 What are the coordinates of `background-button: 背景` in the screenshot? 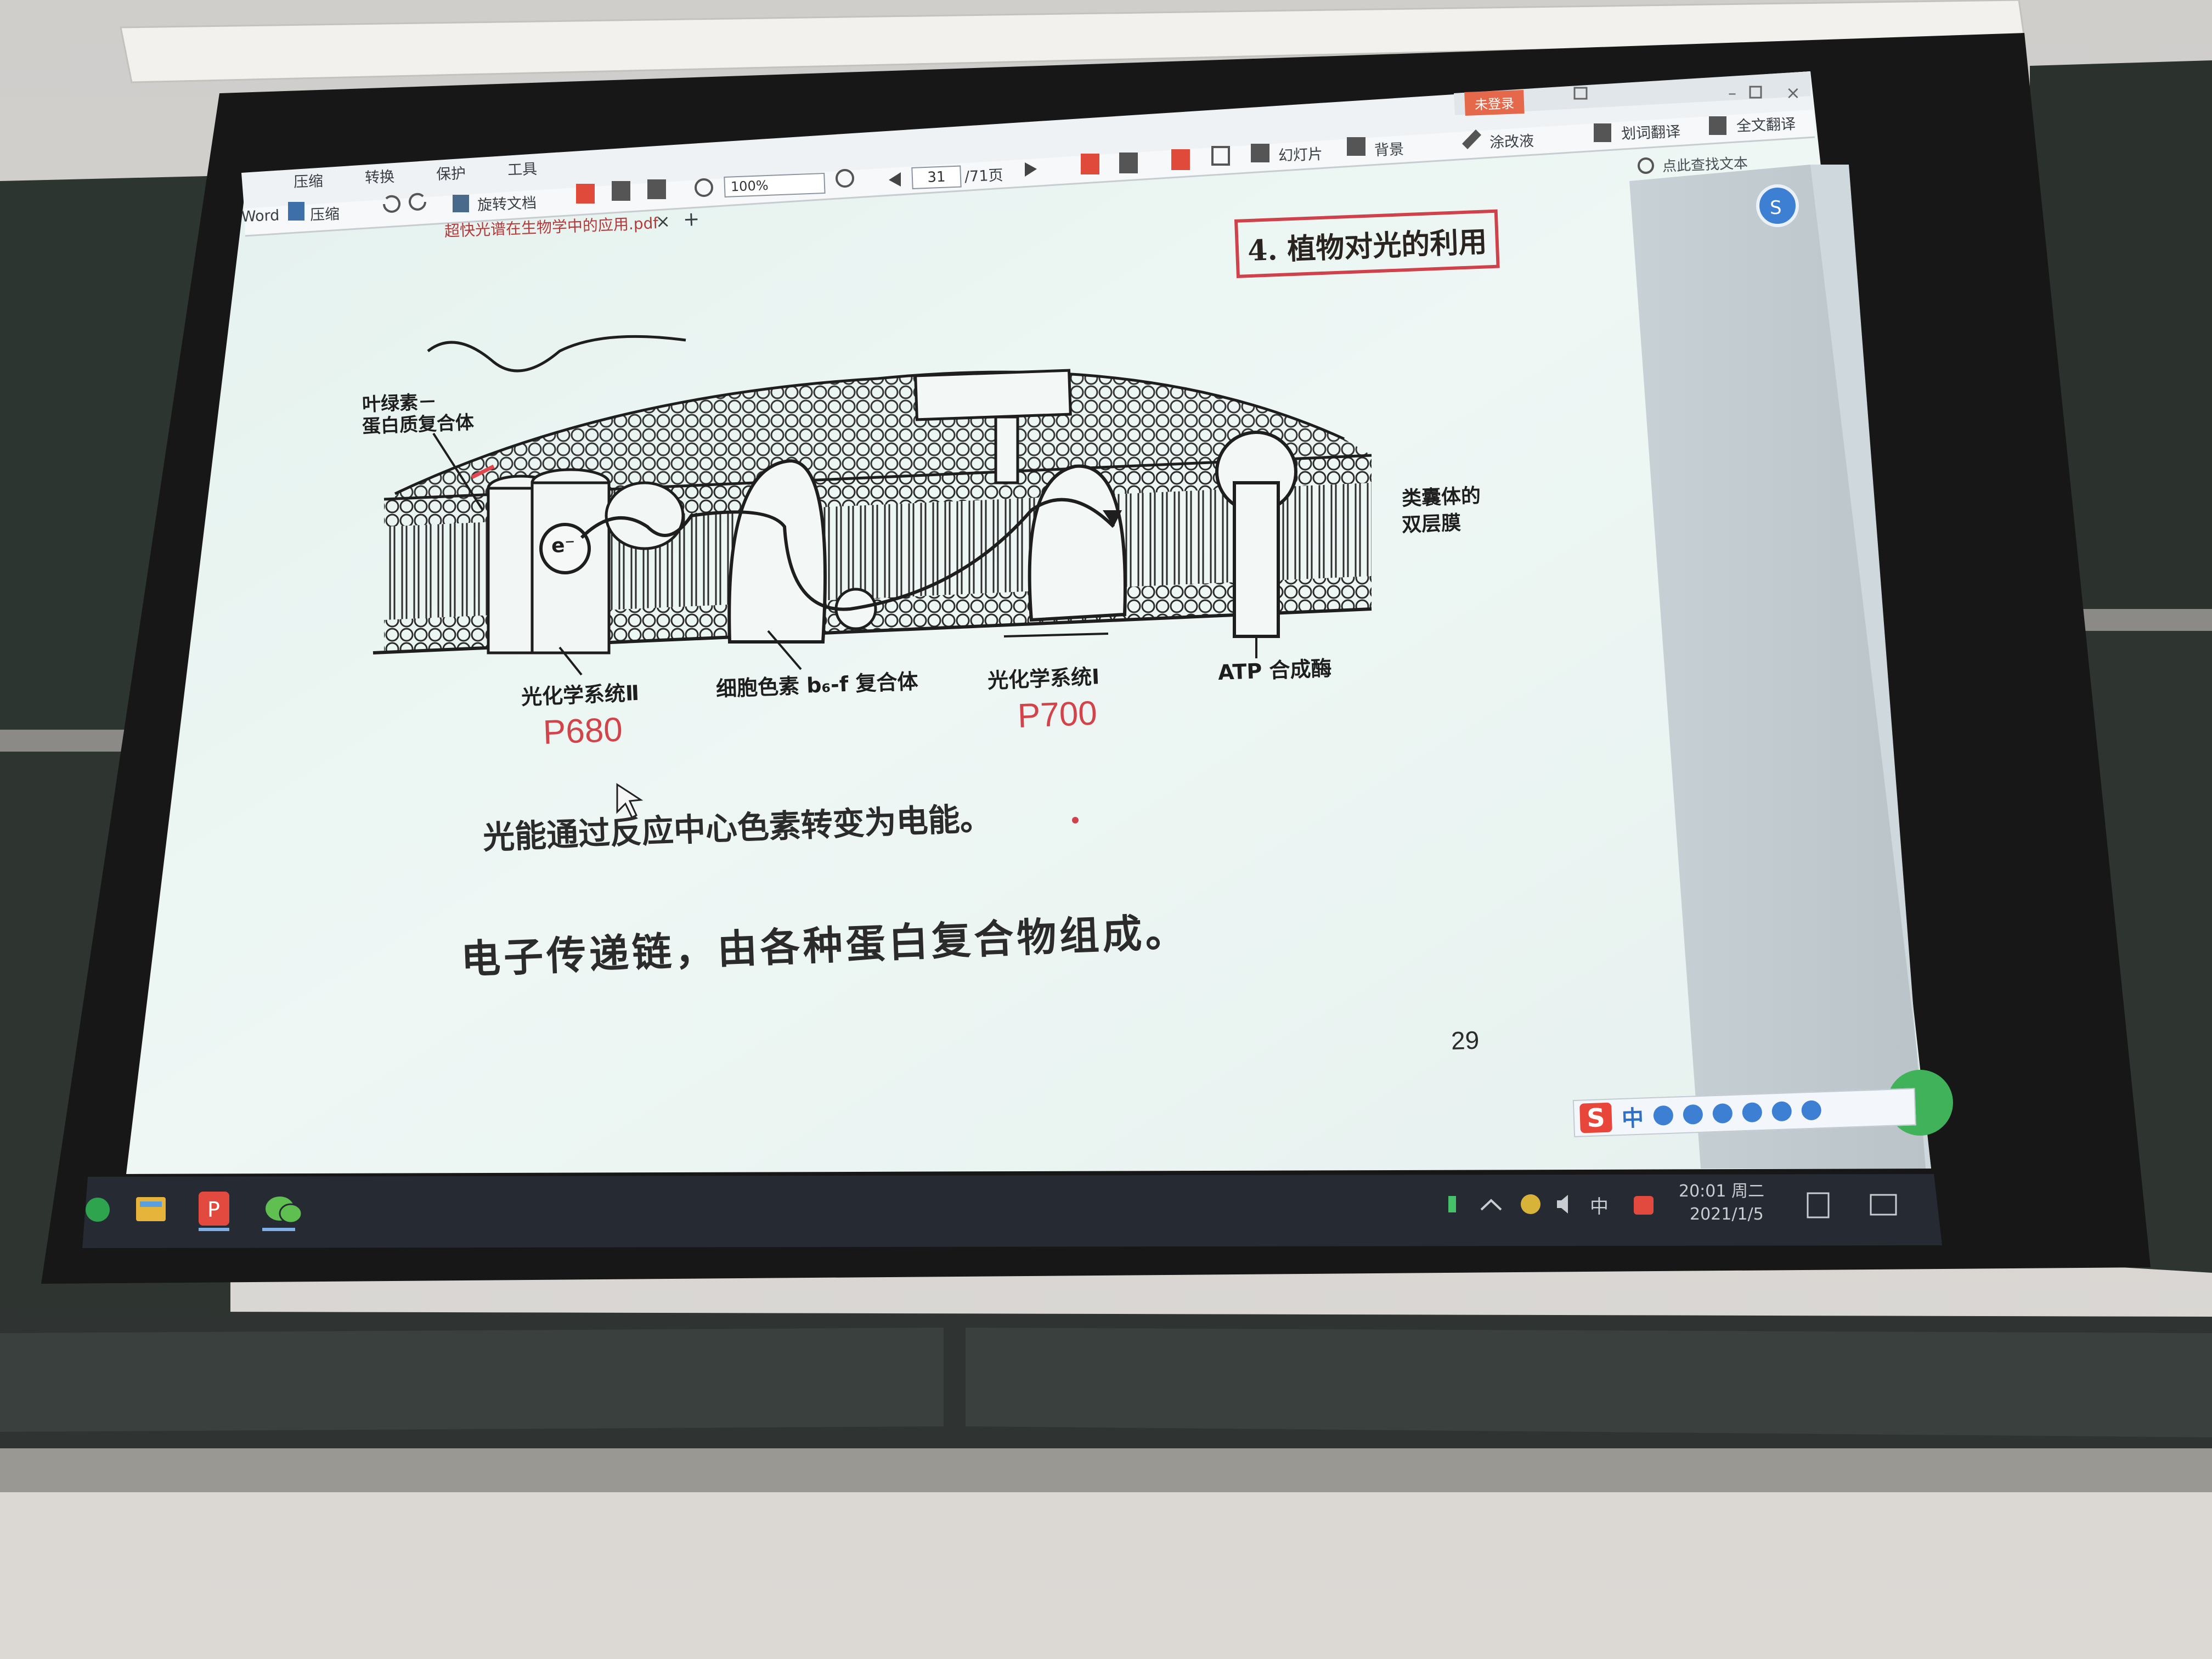 It's located at (1389, 149).